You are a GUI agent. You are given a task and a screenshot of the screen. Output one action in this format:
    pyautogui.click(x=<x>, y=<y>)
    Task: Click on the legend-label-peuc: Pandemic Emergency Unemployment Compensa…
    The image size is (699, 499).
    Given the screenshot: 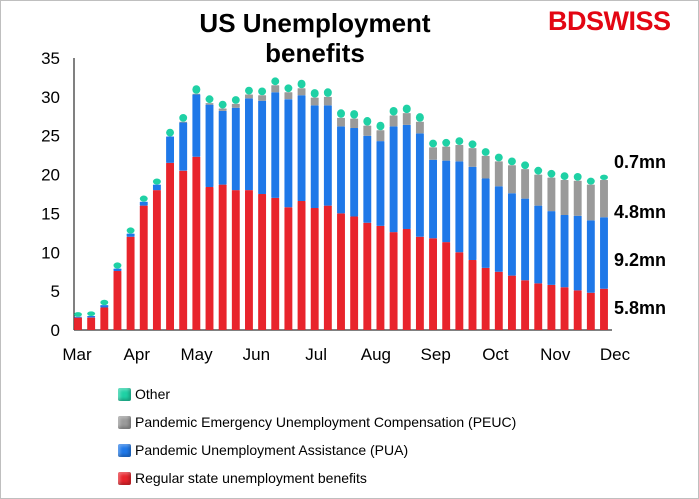 What is the action you would take?
    pyautogui.click(x=326, y=422)
    